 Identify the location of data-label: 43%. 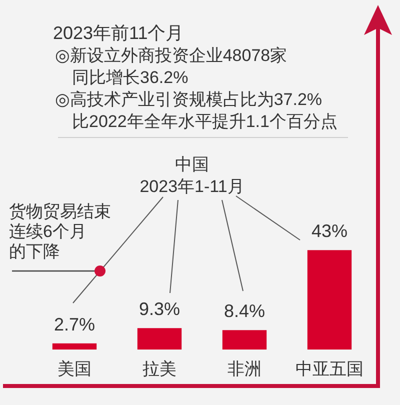
(329, 231).